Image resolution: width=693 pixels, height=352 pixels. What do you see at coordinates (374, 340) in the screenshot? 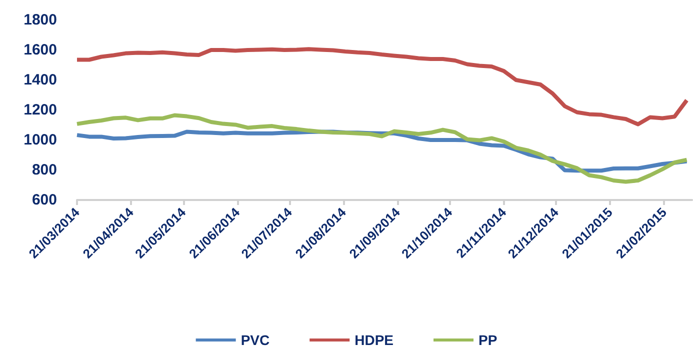
I see `legend-label: HDPE` at bounding box center [374, 340].